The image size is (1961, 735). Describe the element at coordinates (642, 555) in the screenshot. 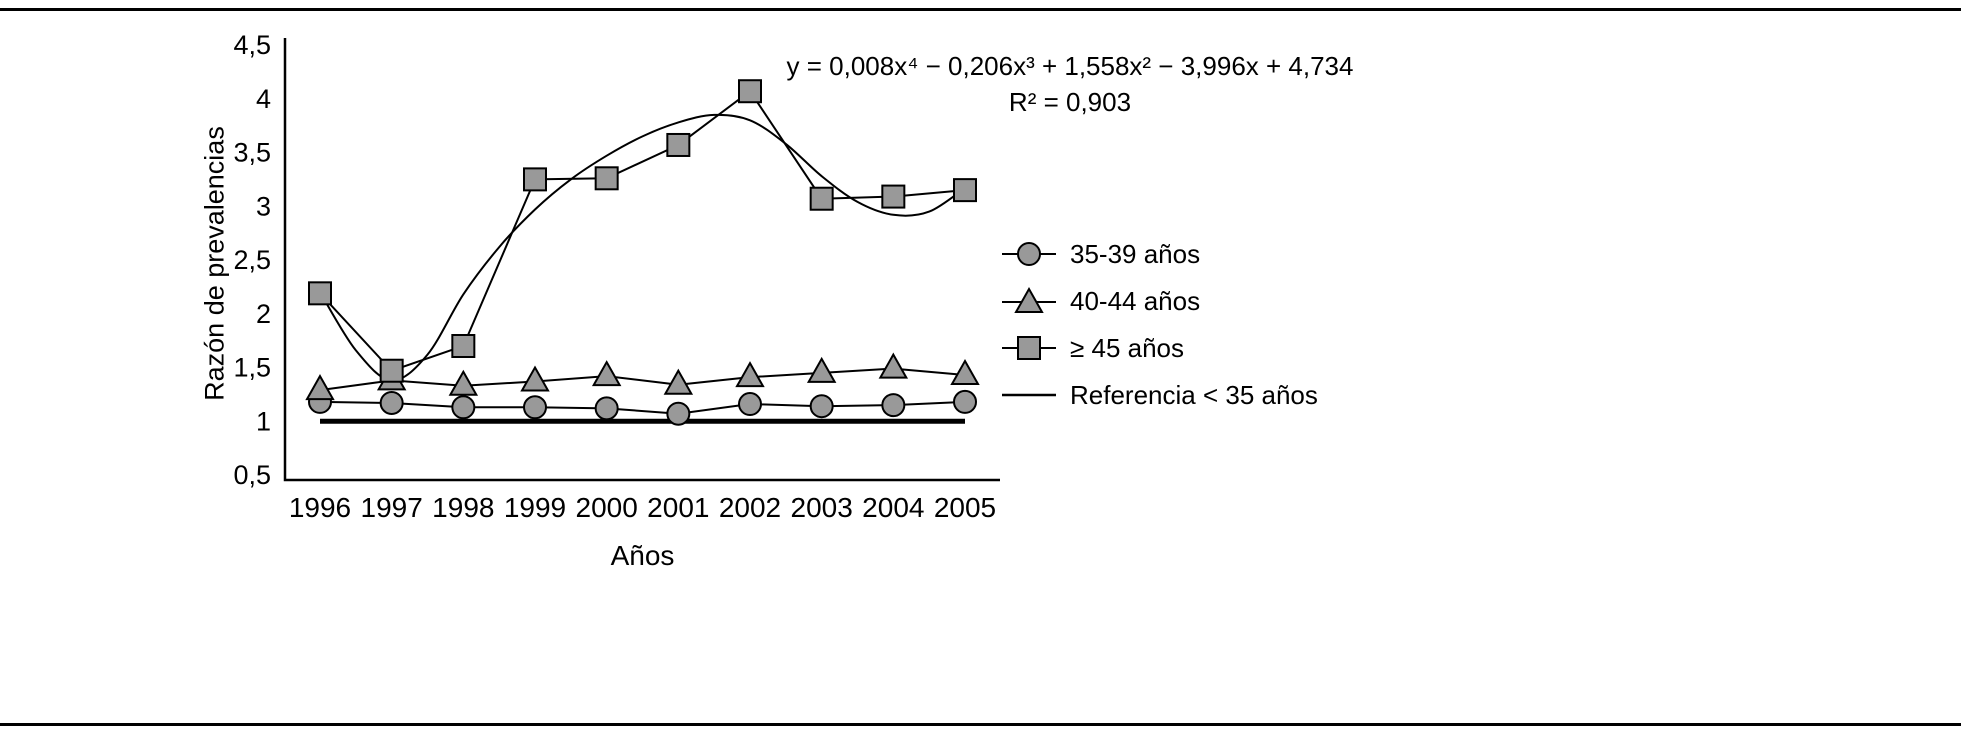

I see `x-axis-title: Años` at that location.